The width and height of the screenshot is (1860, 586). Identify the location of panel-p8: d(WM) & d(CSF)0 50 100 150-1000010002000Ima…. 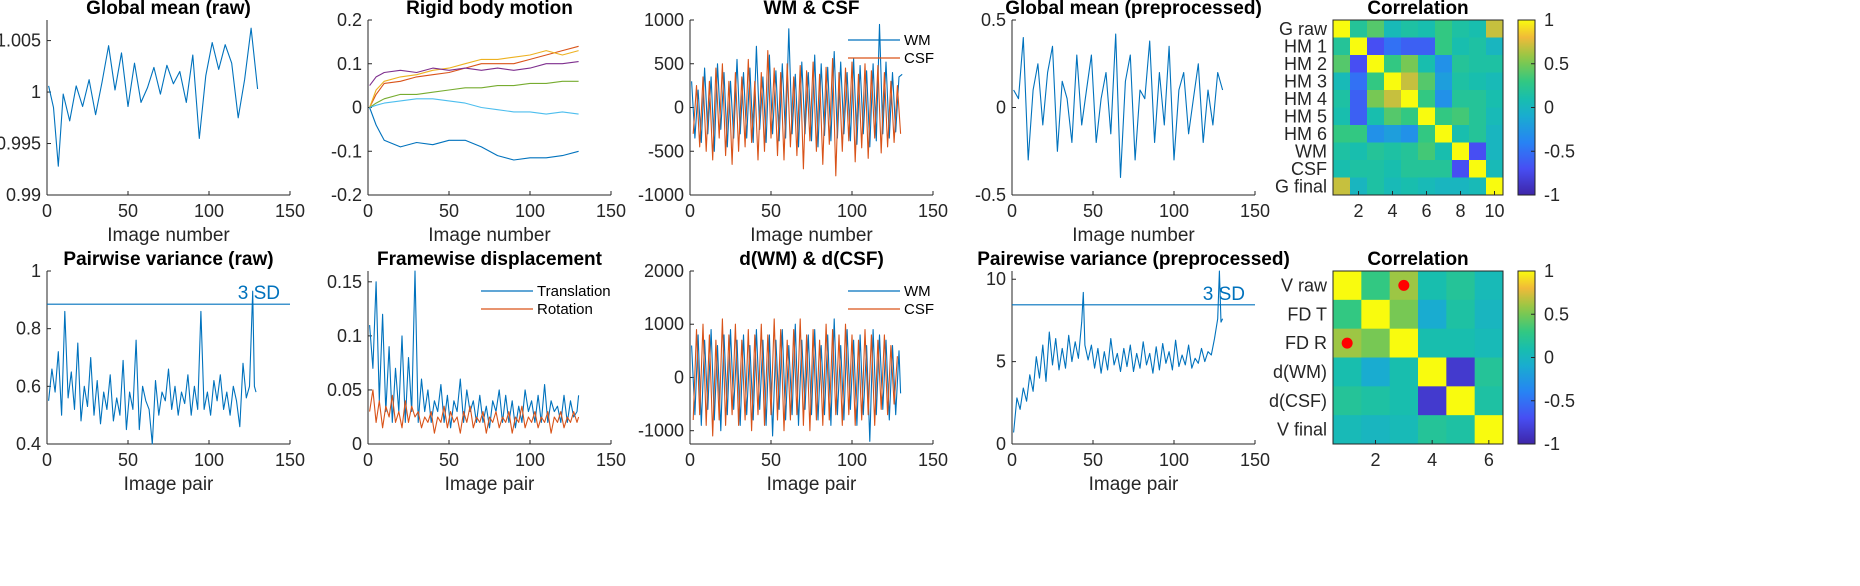
(793, 372).